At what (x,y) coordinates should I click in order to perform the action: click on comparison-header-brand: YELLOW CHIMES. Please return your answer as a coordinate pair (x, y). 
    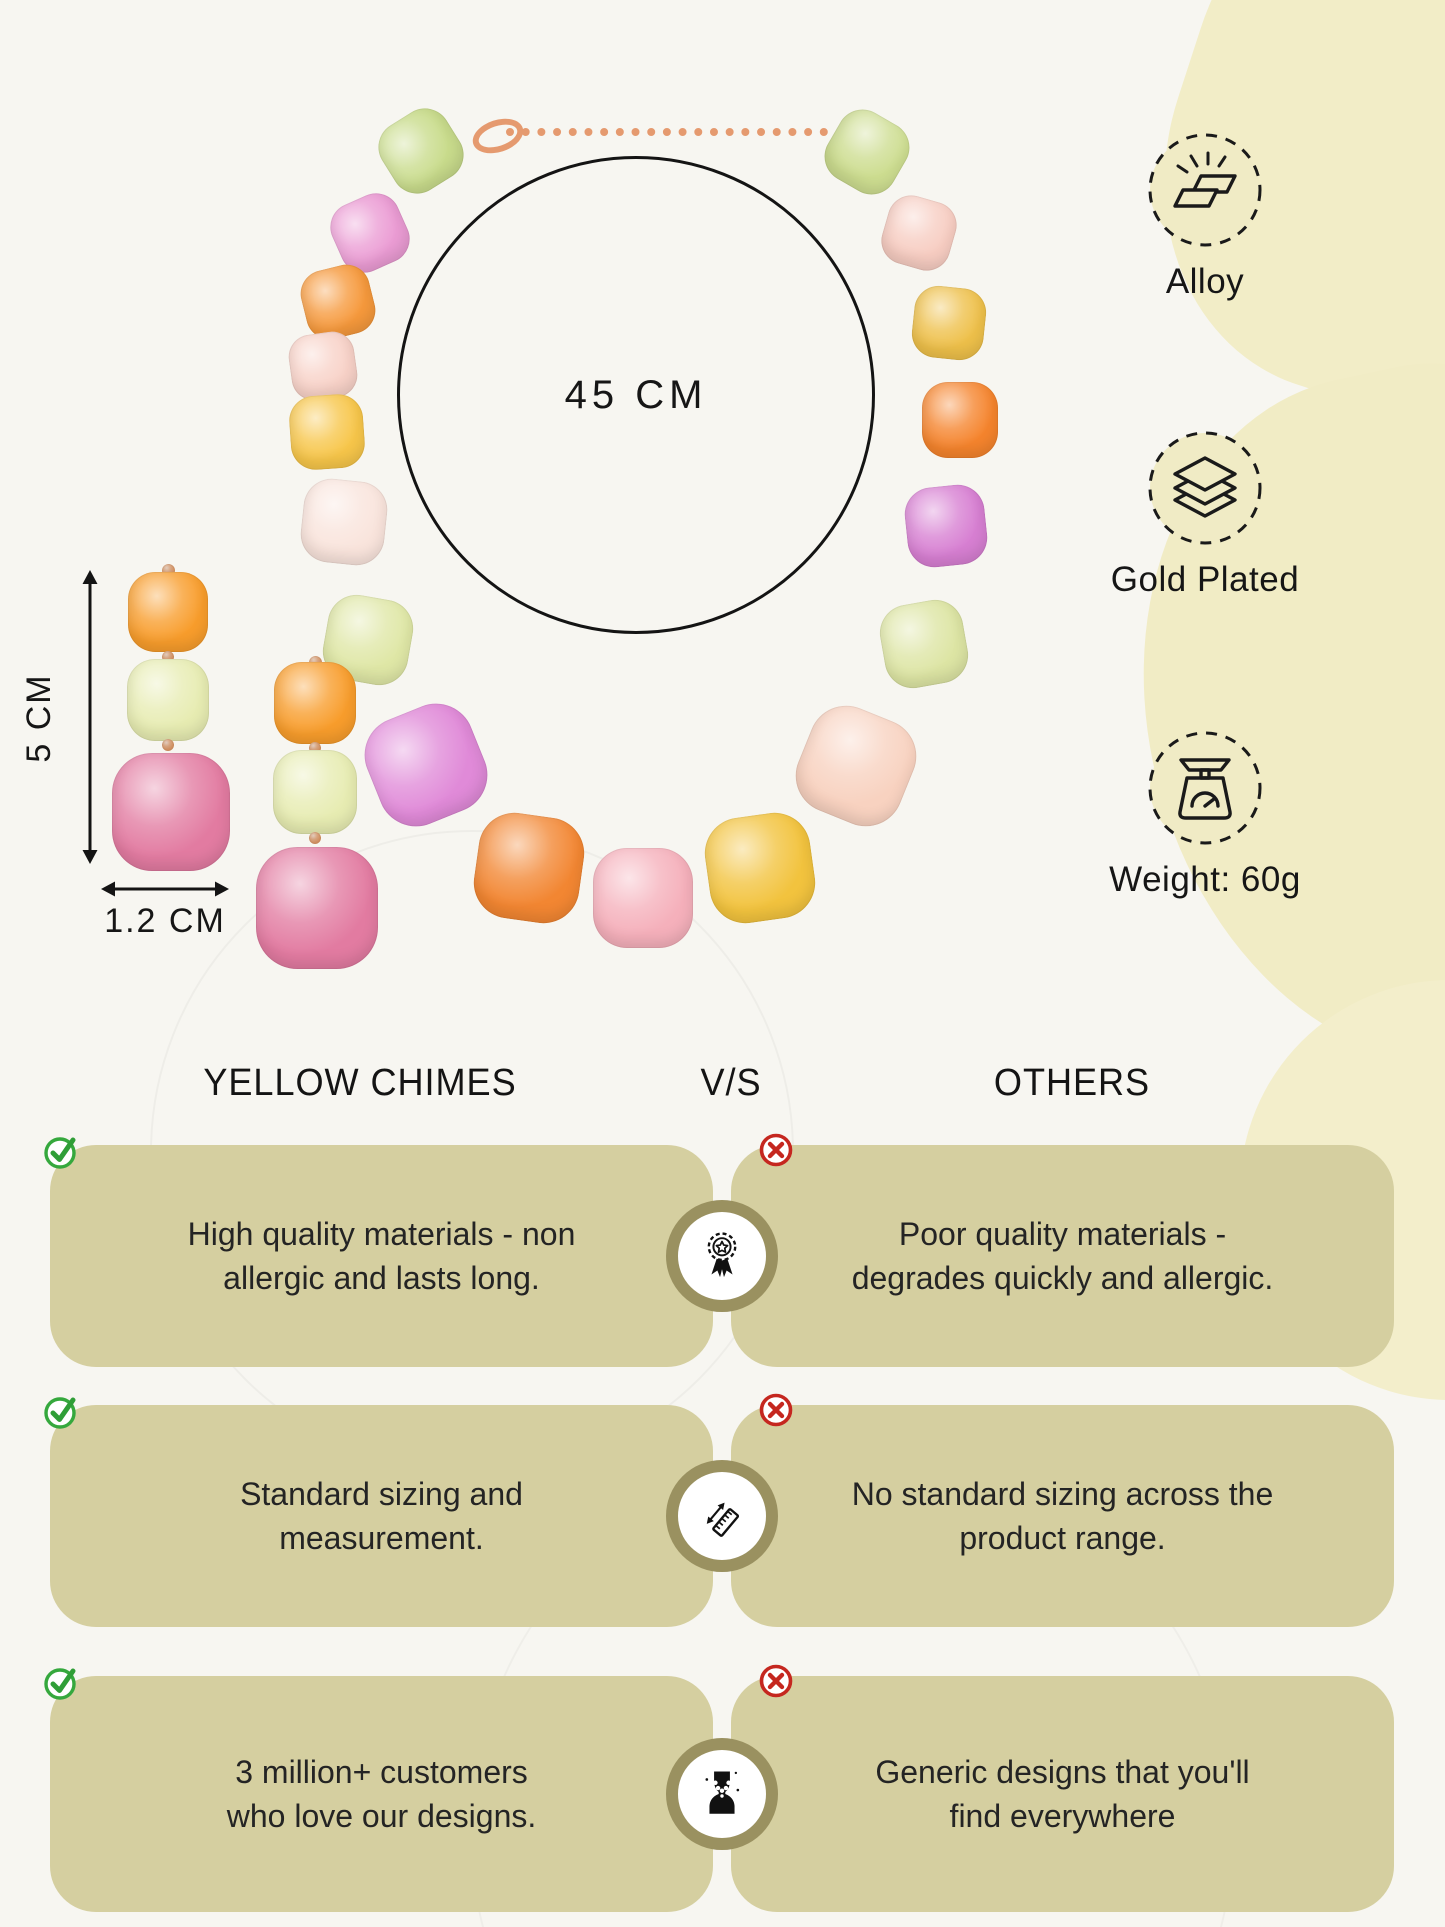
    Looking at the image, I should click on (360, 1083).